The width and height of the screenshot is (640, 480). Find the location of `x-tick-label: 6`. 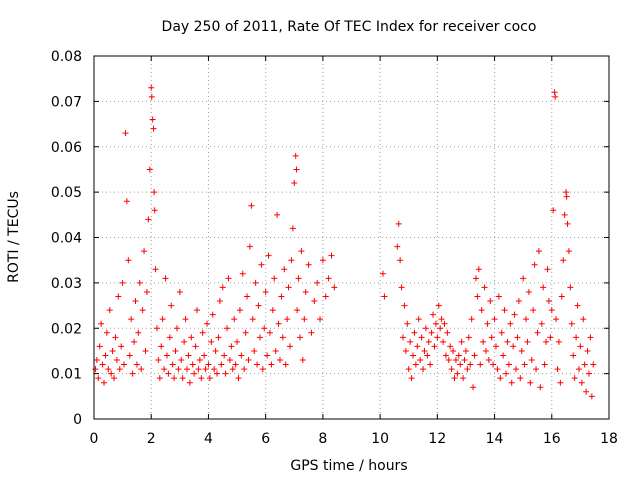

x-tick-label: 6 is located at coordinates (265, 439).